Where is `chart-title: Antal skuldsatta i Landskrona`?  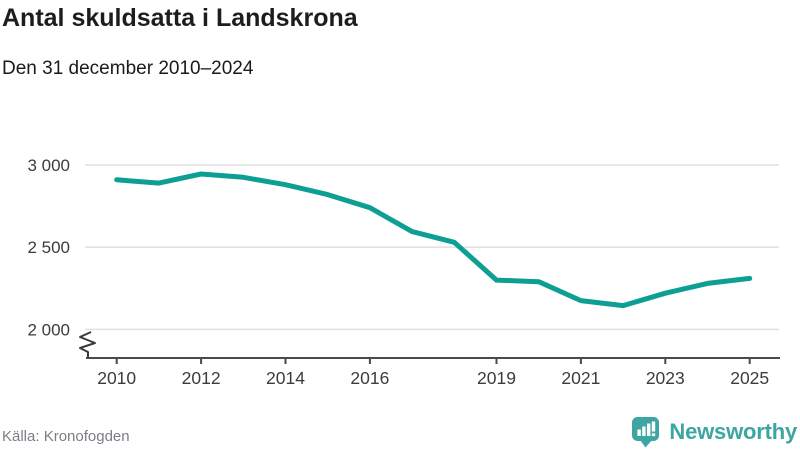 chart-title: Antal skuldsatta i Landskrona is located at coordinates (180, 18).